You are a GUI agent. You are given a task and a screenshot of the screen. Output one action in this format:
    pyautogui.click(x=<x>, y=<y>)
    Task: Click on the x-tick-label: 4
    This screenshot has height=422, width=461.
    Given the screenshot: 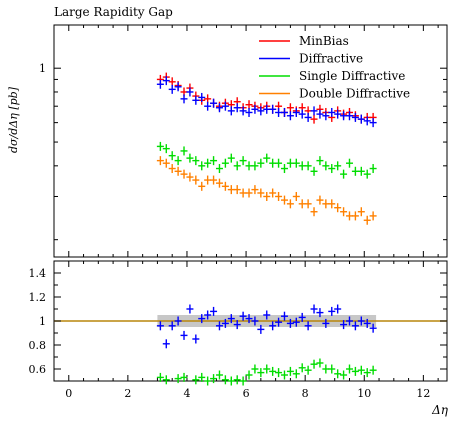 What is the action you would take?
    pyautogui.click(x=186, y=393)
    